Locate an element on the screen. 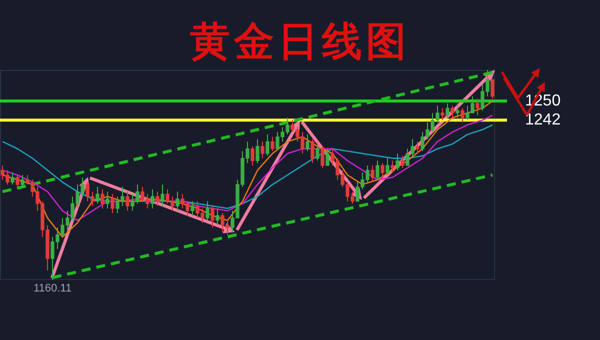 Image resolution: width=600 pixels, height=340 pixels. candlestick is located at coordinates (458, 110).